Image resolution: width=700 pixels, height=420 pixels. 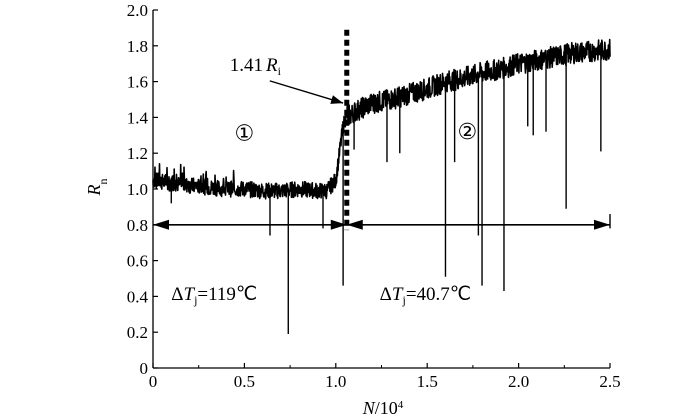 What do you see at coordinates (244, 381) in the screenshot?
I see `x-tick-label: 0.5` at bounding box center [244, 381].